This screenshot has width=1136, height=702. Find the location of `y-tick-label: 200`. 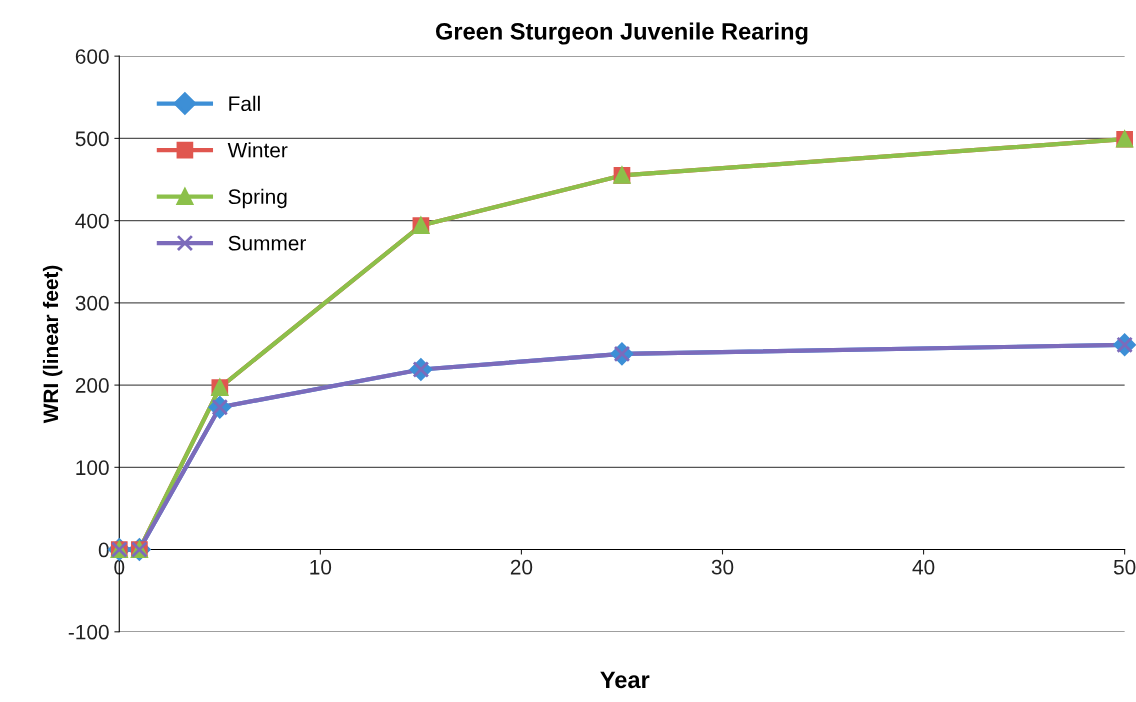

y-tick-label: 200 is located at coordinates (92, 385).